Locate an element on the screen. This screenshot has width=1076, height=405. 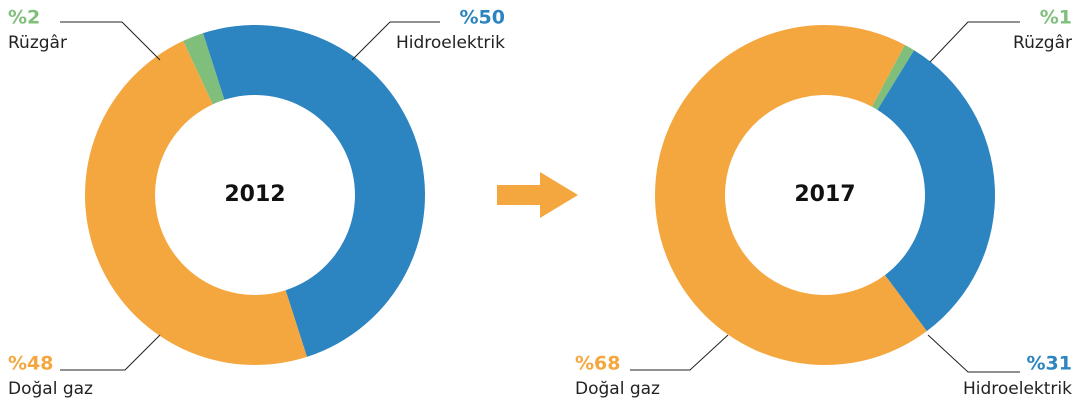
value-label: %2 is located at coordinates (24, 18).